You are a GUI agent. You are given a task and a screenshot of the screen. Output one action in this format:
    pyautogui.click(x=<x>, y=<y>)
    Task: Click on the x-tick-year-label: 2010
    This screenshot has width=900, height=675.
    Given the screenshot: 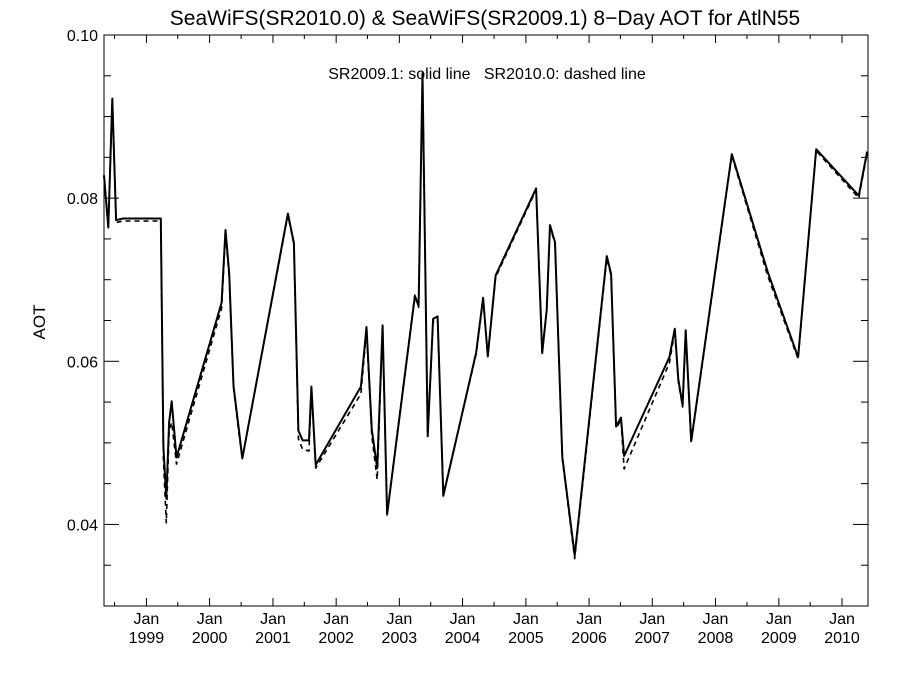 What is the action you would take?
    pyautogui.click(x=842, y=638)
    